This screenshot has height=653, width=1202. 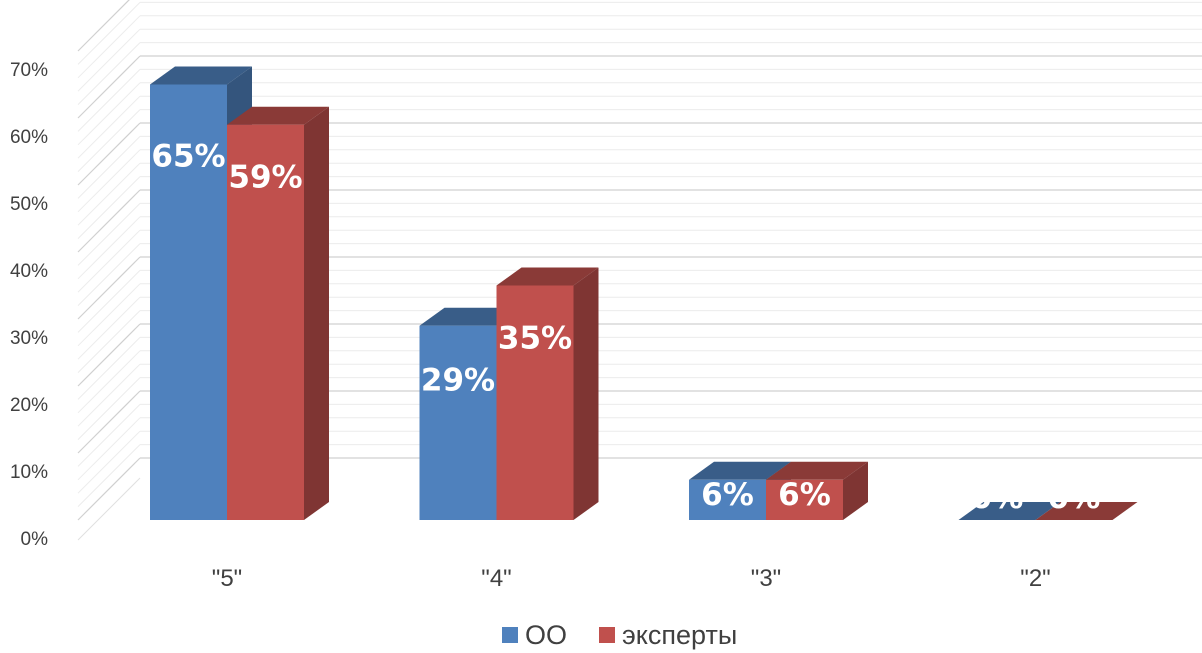 What do you see at coordinates (458, 381) in the screenshot?
I see `data-label: 29%` at bounding box center [458, 381].